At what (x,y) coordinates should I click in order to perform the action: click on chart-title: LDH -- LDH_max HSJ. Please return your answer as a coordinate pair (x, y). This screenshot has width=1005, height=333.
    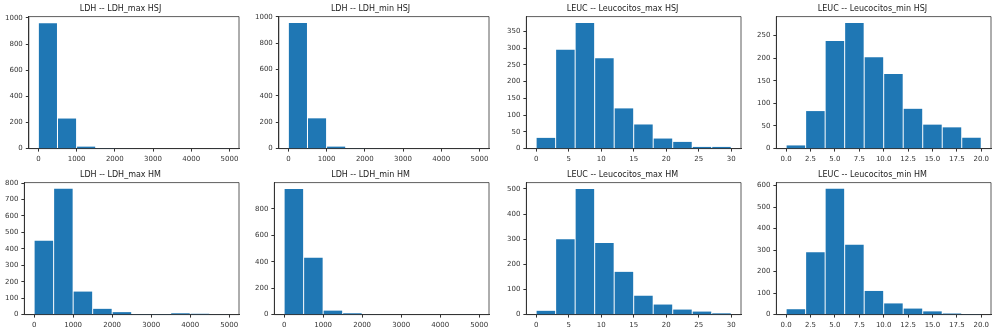
    Looking at the image, I should click on (120, 8).